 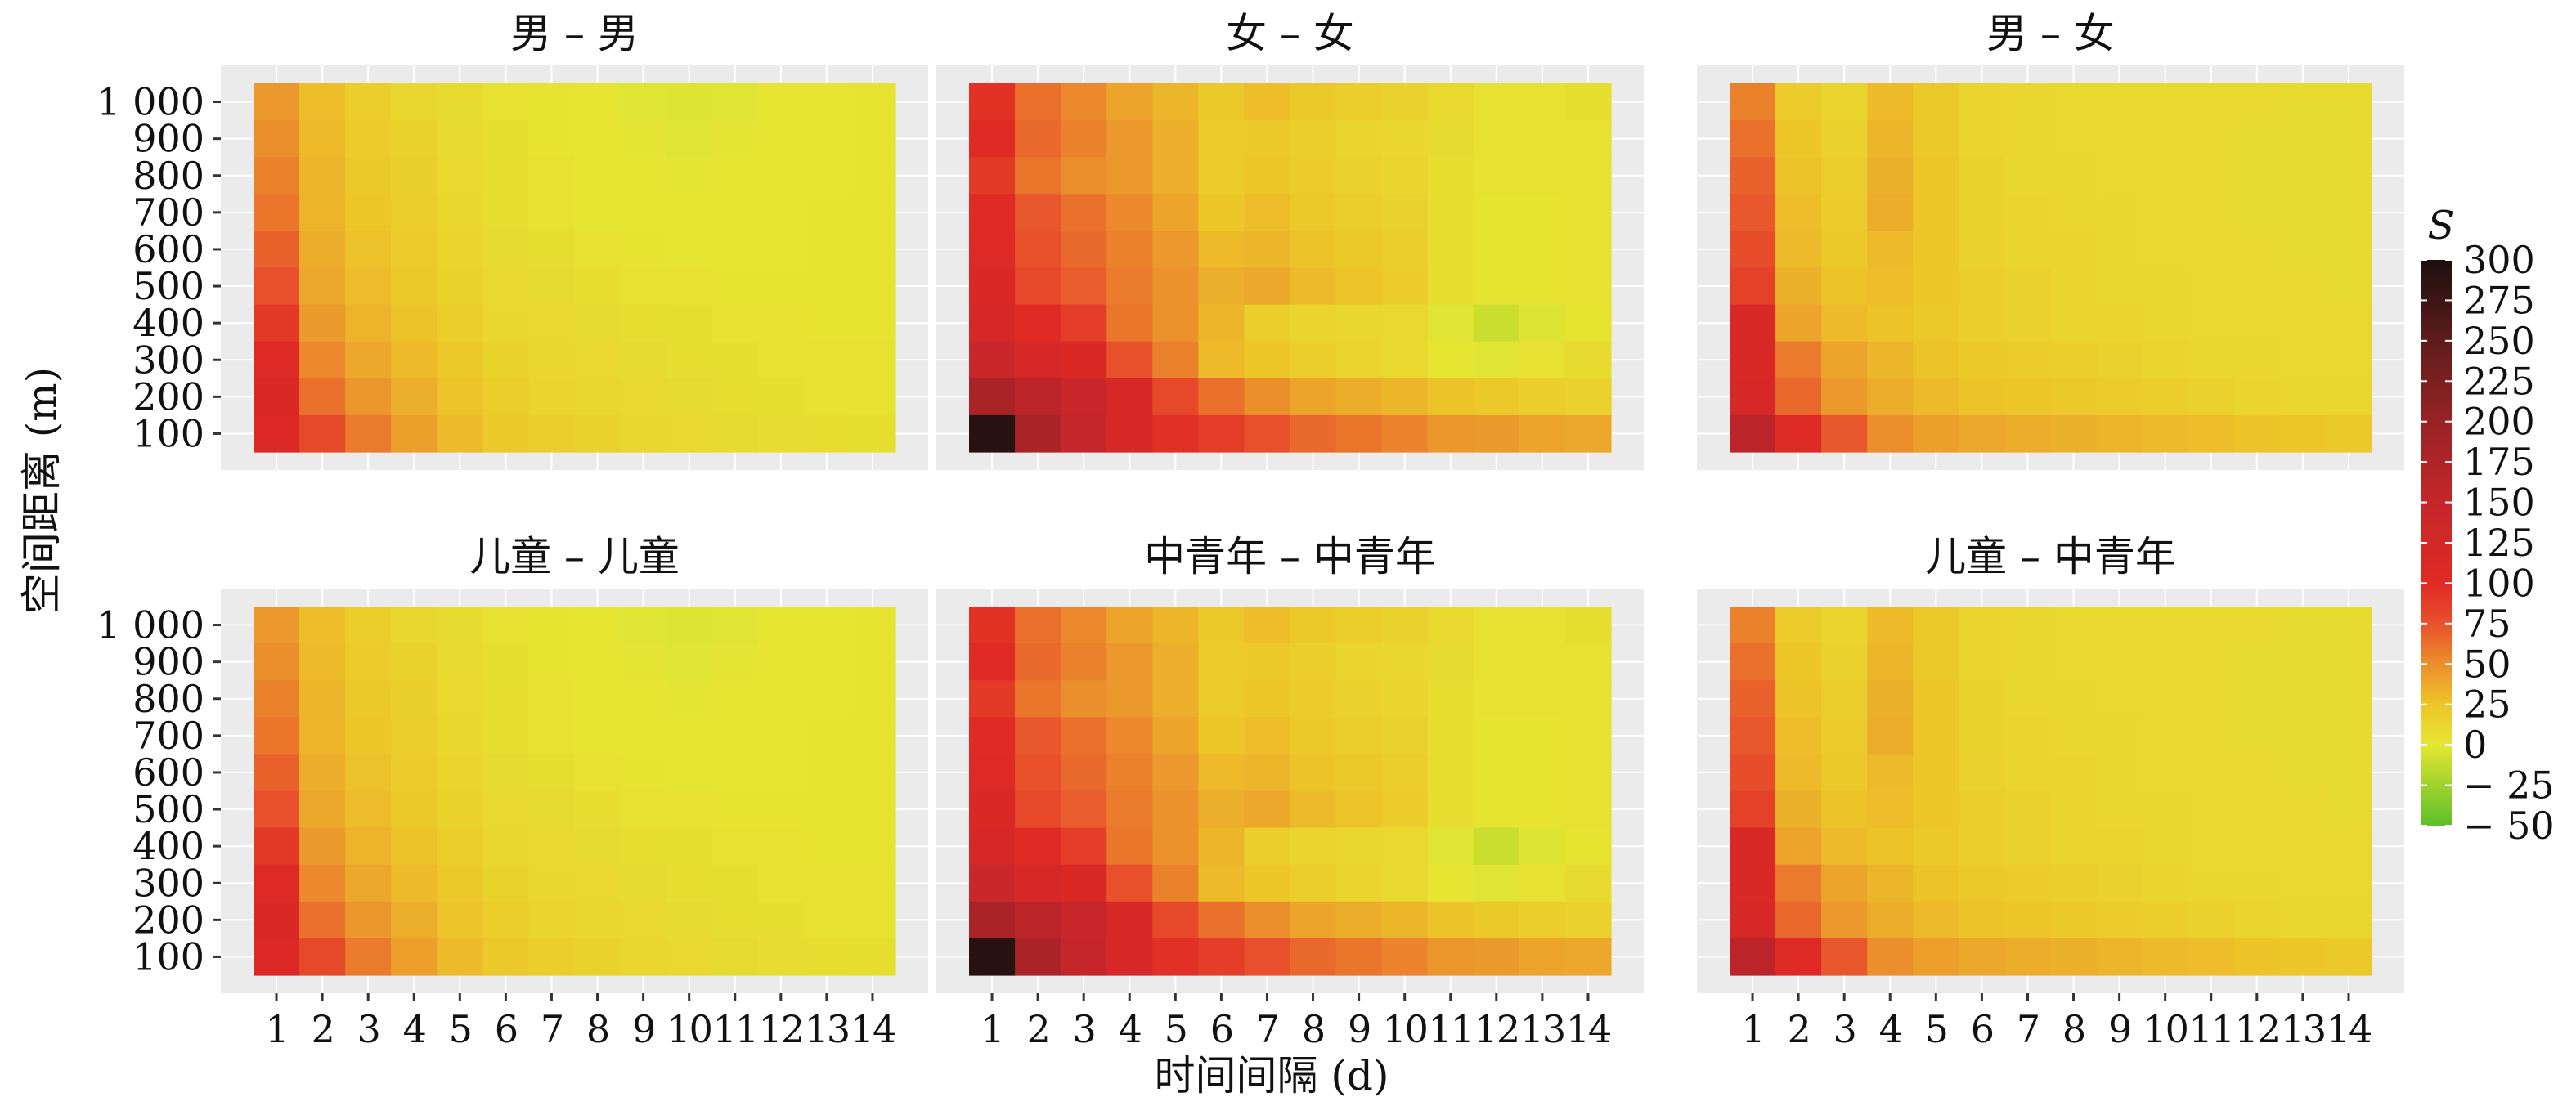 What do you see at coordinates (1845, 1029) in the screenshot?
I see `x-tick-label: 3` at bounding box center [1845, 1029].